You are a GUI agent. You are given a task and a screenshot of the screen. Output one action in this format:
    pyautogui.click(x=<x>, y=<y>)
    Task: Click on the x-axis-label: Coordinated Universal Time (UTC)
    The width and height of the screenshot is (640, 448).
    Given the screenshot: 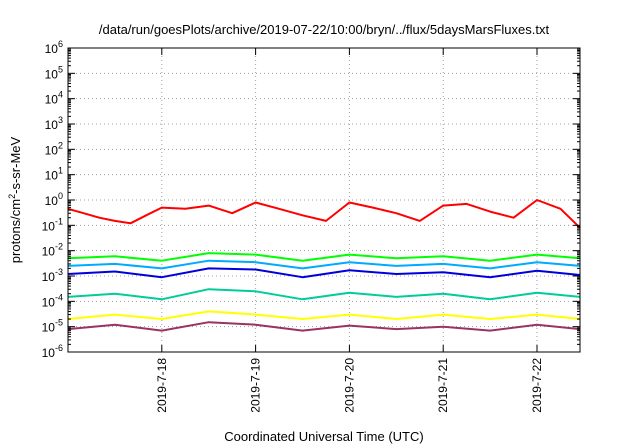 What is the action you would take?
    pyautogui.click(x=323, y=436)
    